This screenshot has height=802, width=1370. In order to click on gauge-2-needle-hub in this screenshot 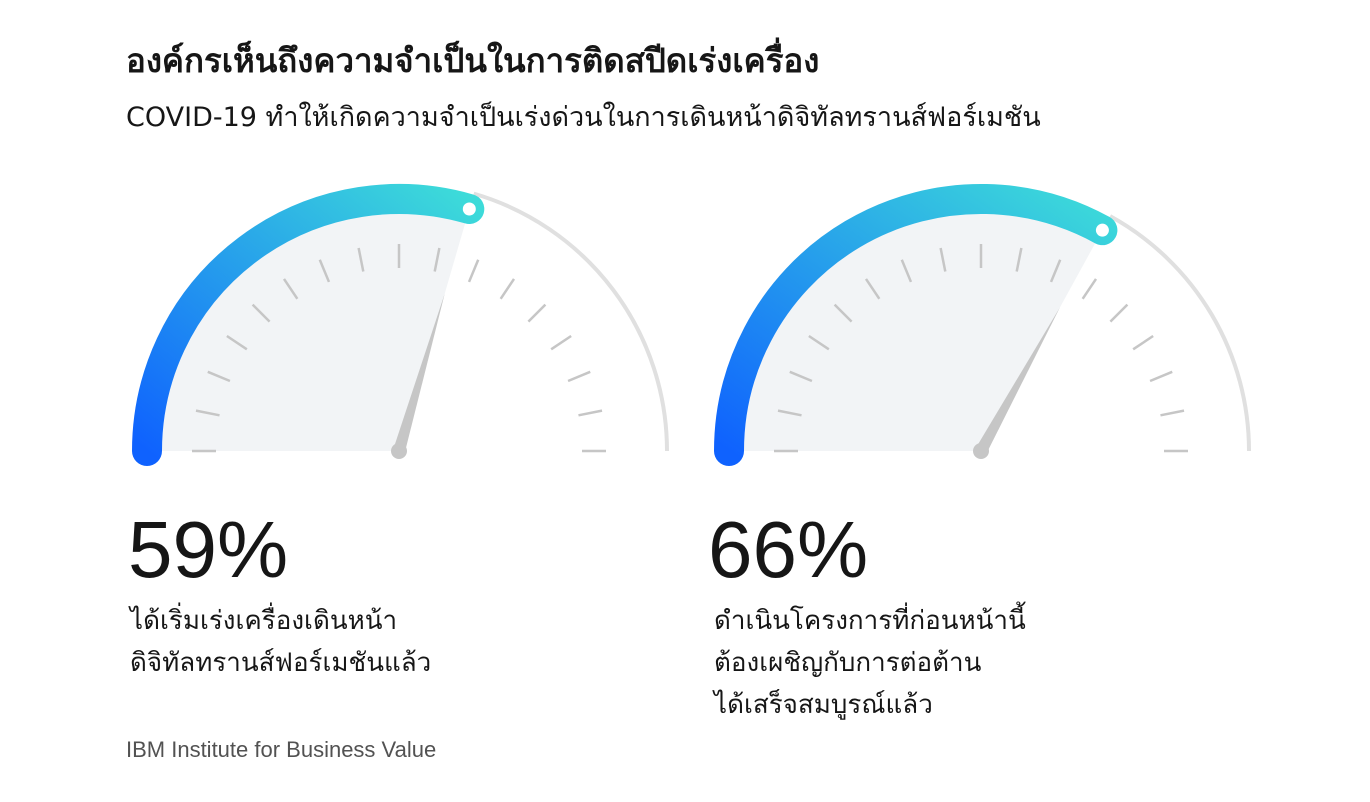, I will do `click(981, 451)`.